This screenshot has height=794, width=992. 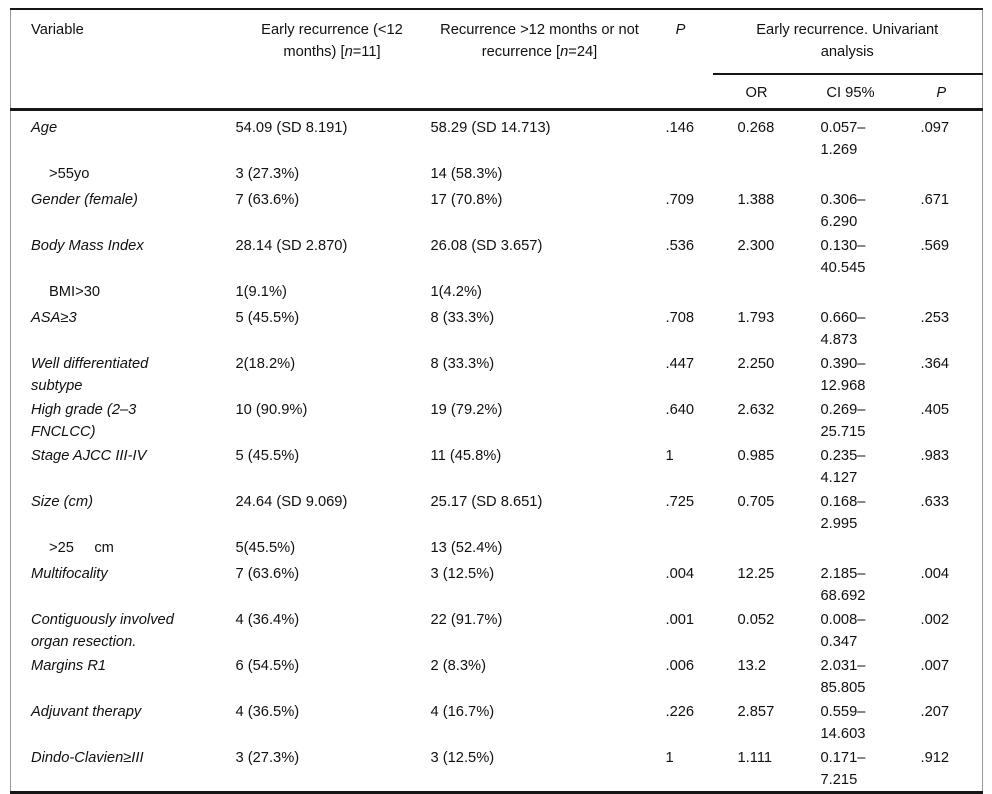 I want to click on cell-ci95: 0.171– 7.215, so click(x=843, y=769).